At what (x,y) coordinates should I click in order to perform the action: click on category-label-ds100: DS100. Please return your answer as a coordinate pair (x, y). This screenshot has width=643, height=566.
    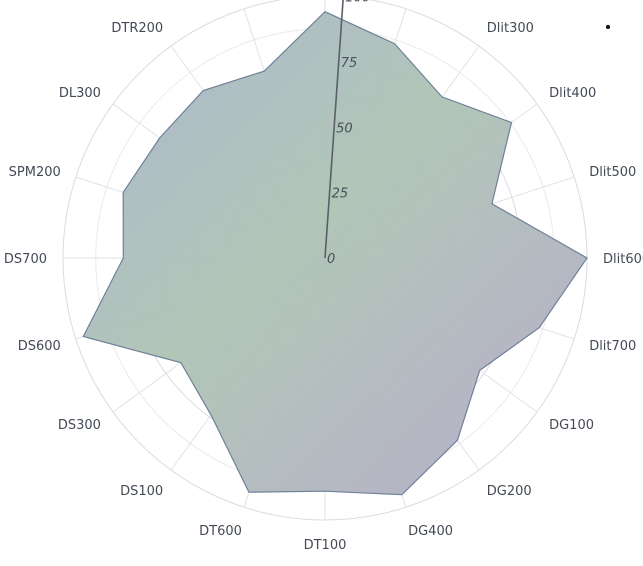
    Looking at the image, I should click on (141, 491).